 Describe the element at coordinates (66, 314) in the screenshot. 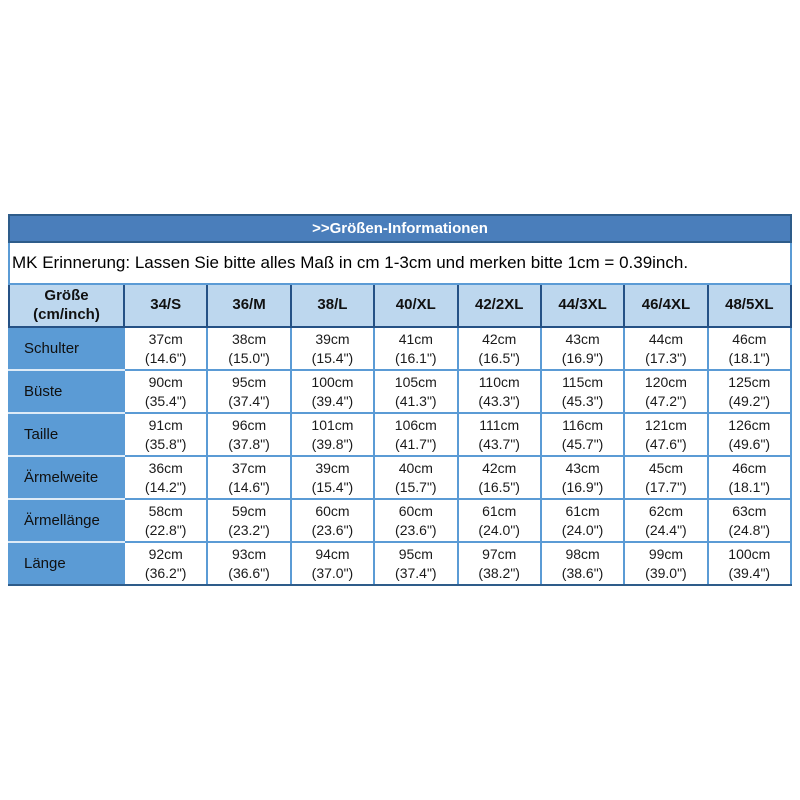

I see `corner-header-line2: (cm/inch)` at that location.